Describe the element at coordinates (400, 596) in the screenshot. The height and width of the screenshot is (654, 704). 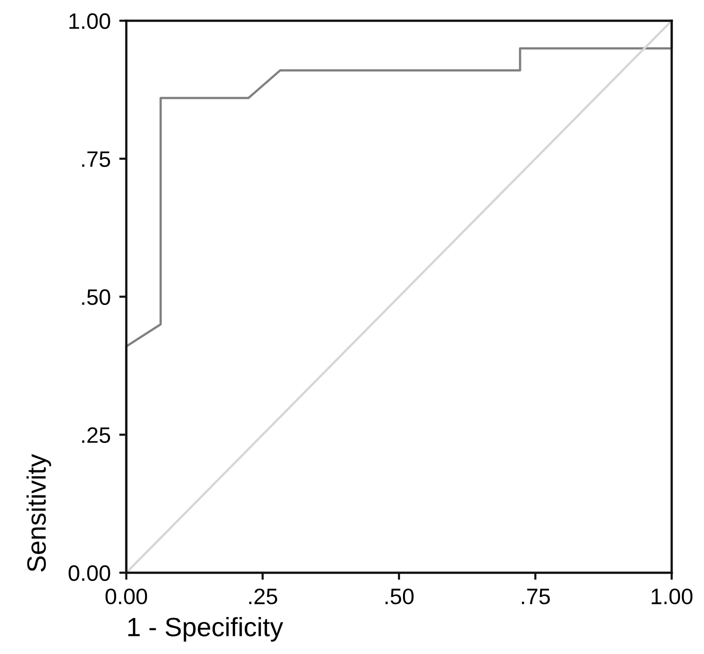
I see `x-tick-label: .50` at that location.